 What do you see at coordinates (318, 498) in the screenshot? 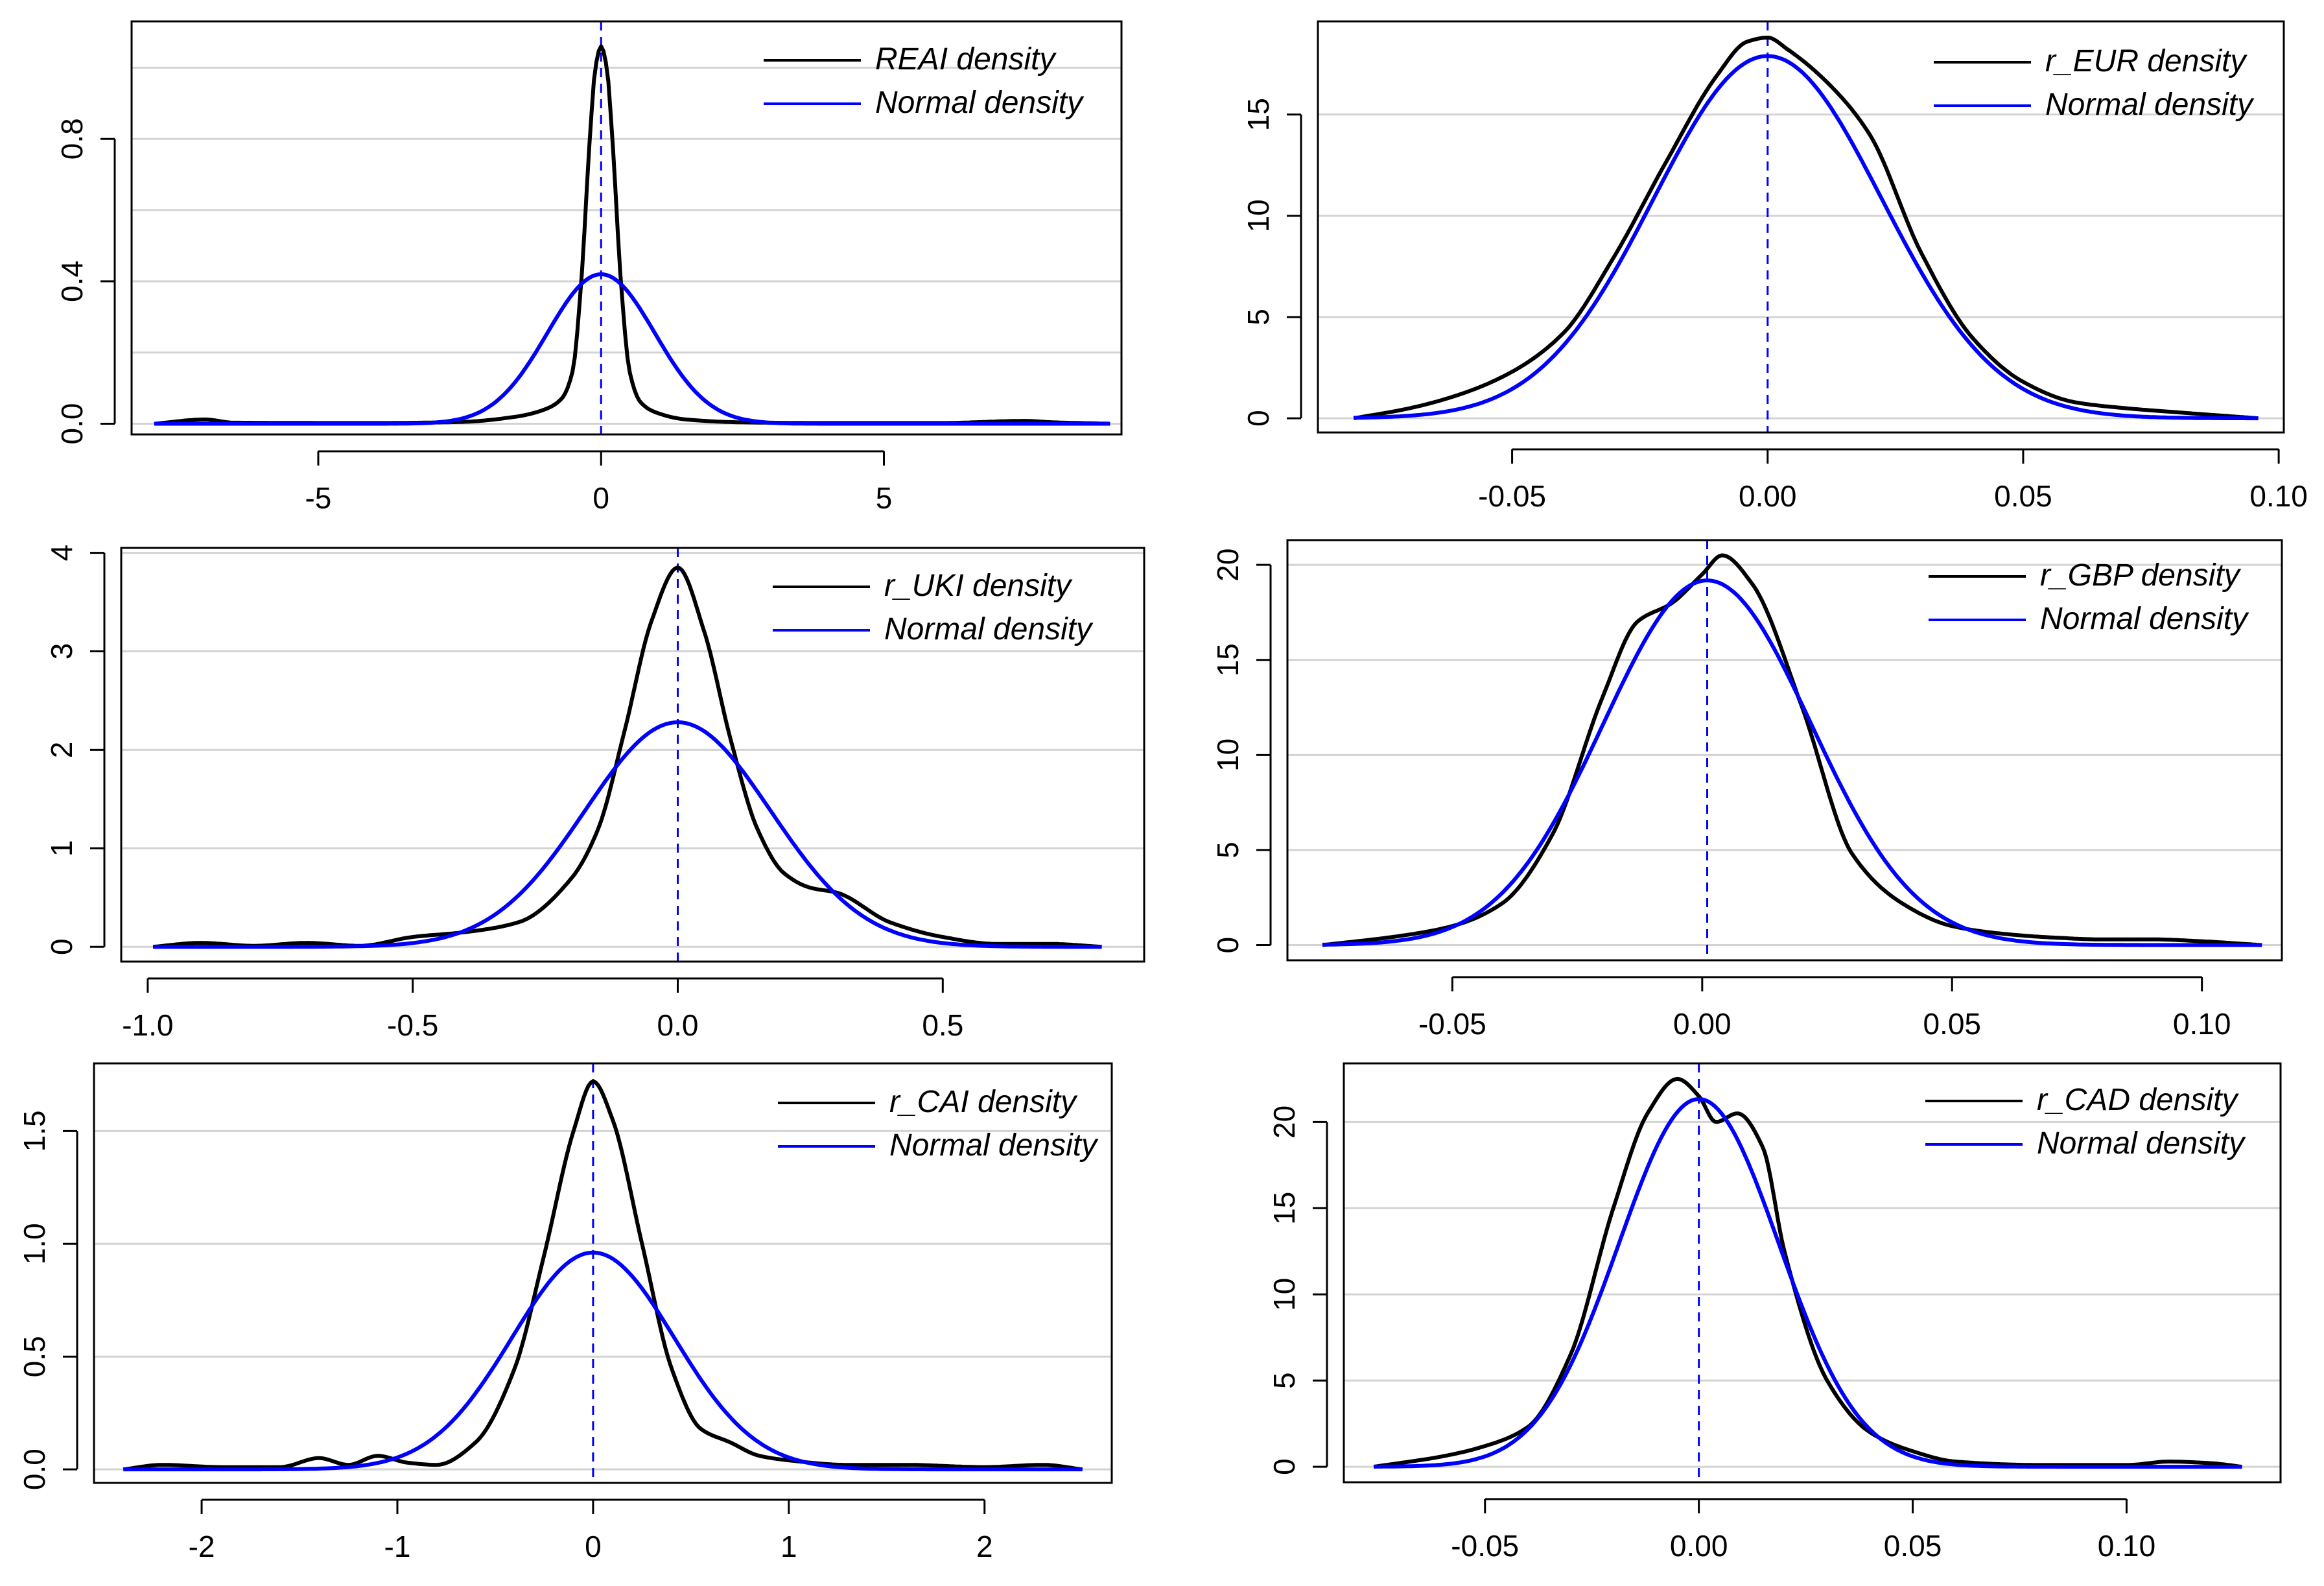
I see `x-tick-label: -5` at bounding box center [318, 498].